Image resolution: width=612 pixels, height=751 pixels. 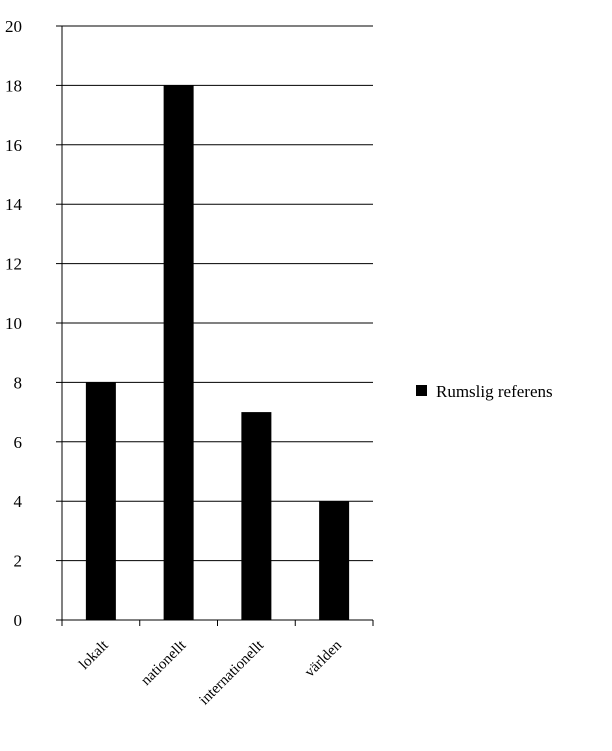 What do you see at coordinates (334, 560) in the screenshot?
I see `bar-världen` at bounding box center [334, 560].